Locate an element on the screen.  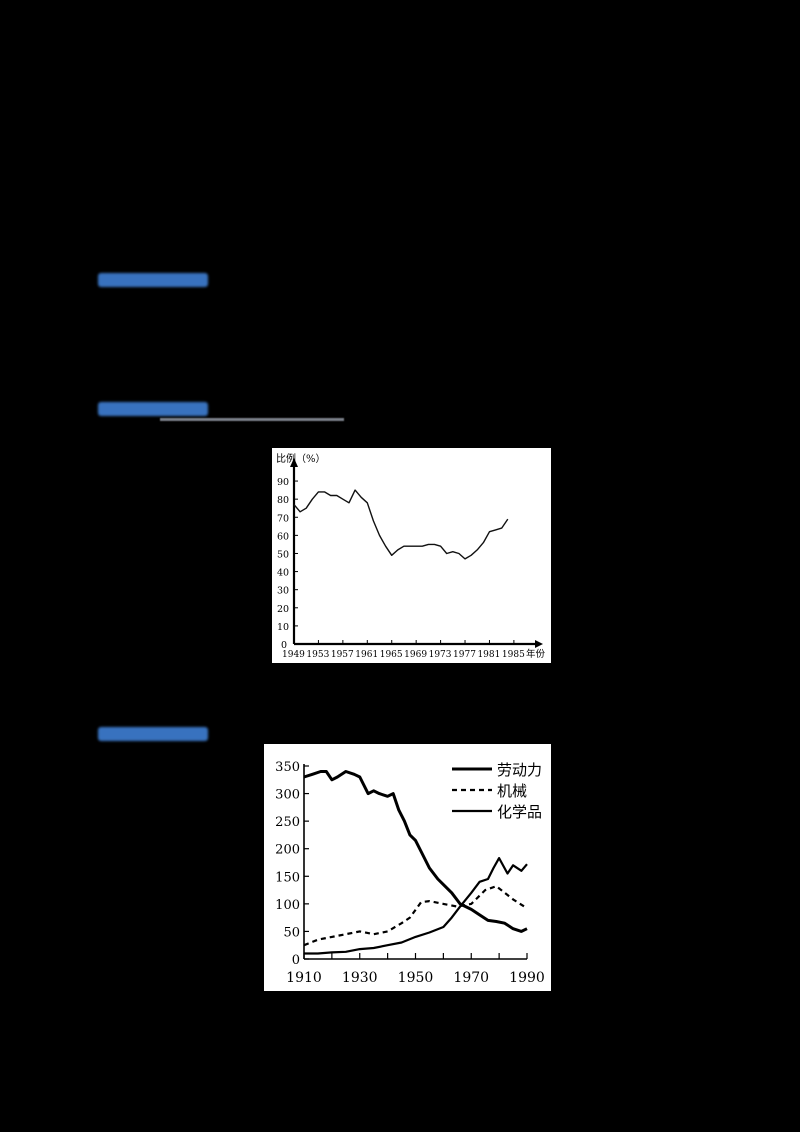
x-tick-label: 1970 is located at coordinates (471, 978).